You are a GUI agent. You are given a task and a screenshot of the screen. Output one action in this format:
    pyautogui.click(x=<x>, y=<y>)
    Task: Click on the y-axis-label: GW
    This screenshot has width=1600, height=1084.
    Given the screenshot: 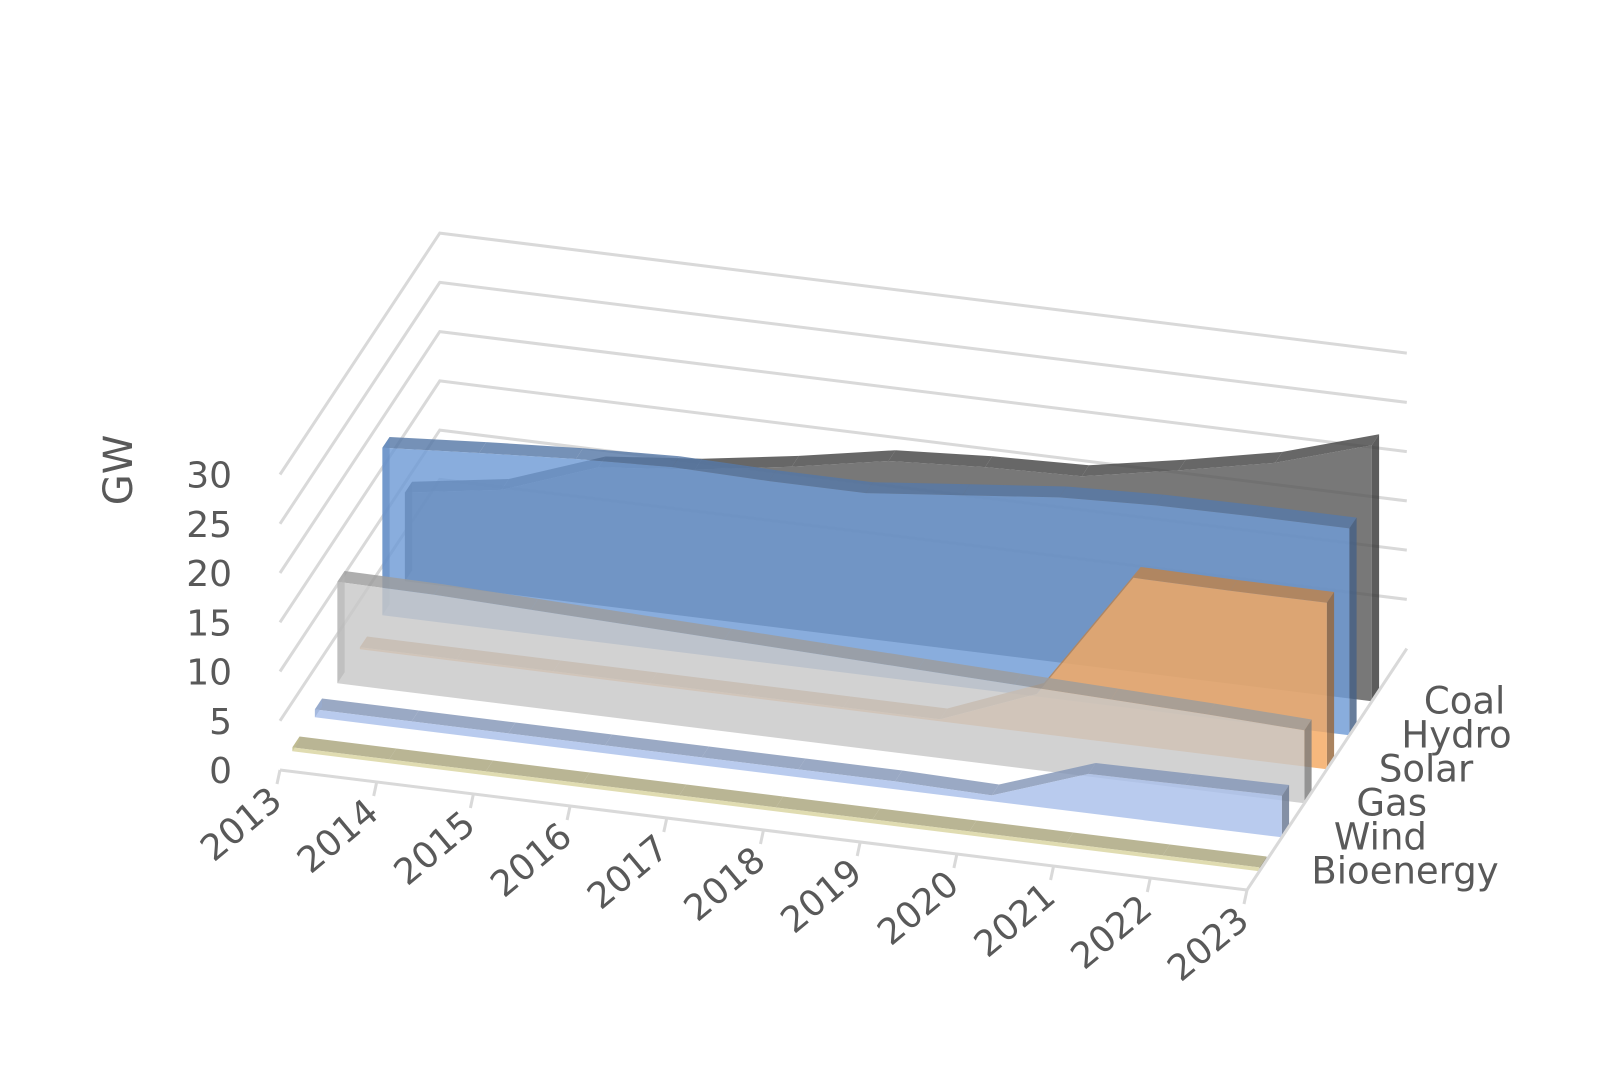 What is the action you would take?
    pyautogui.click(x=119, y=470)
    